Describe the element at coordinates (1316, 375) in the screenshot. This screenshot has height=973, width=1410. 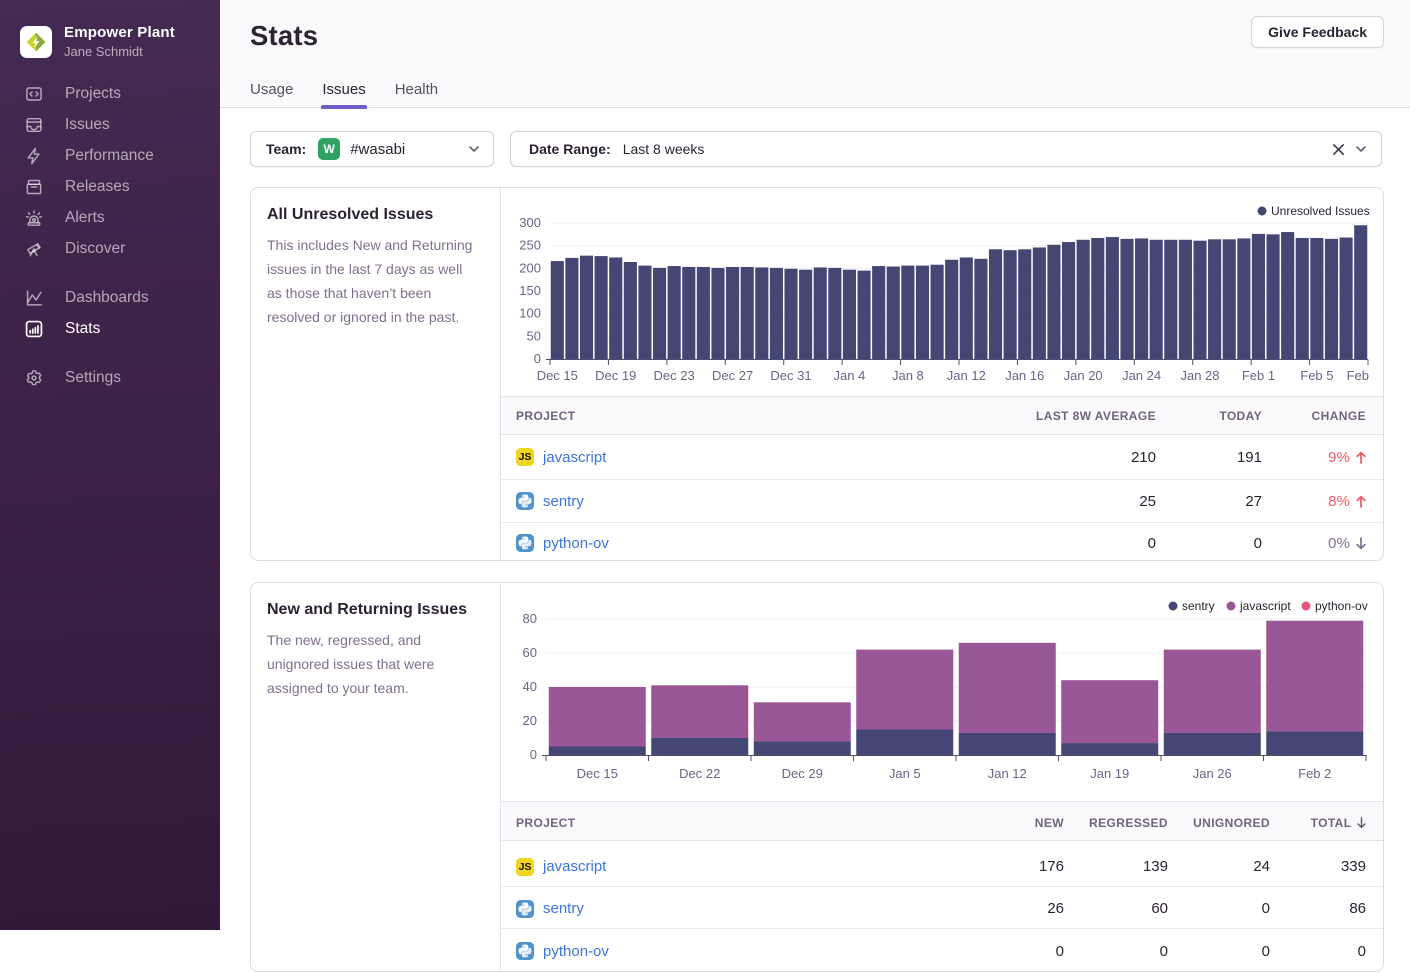
I see `svg-text: Feb 5` at that location.